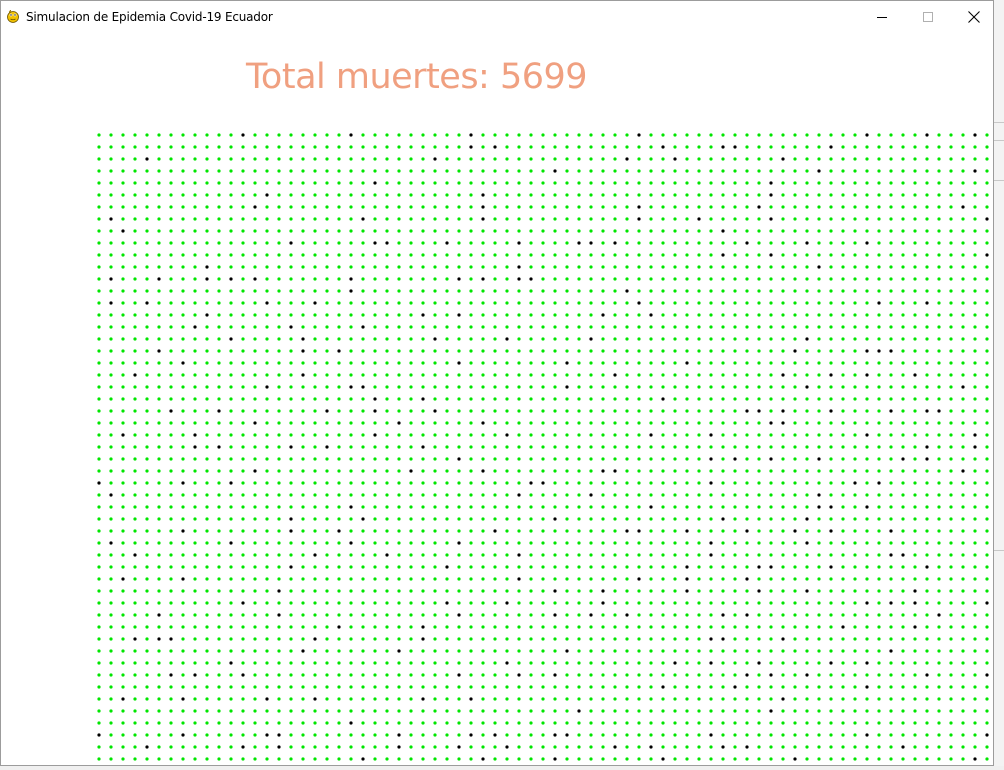 This screenshot has width=1004, height=770. What do you see at coordinates (928, 17) in the screenshot?
I see `maximize-button` at bounding box center [928, 17].